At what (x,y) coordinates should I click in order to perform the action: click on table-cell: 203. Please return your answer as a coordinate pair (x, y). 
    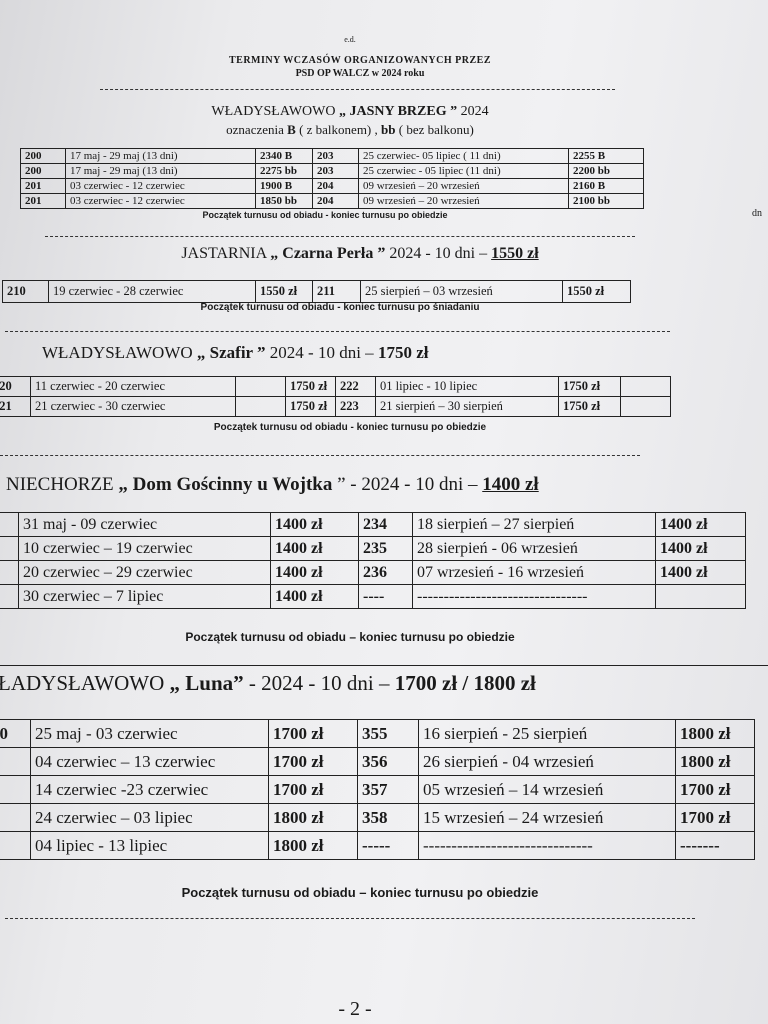
    Looking at the image, I should click on (335, 171).